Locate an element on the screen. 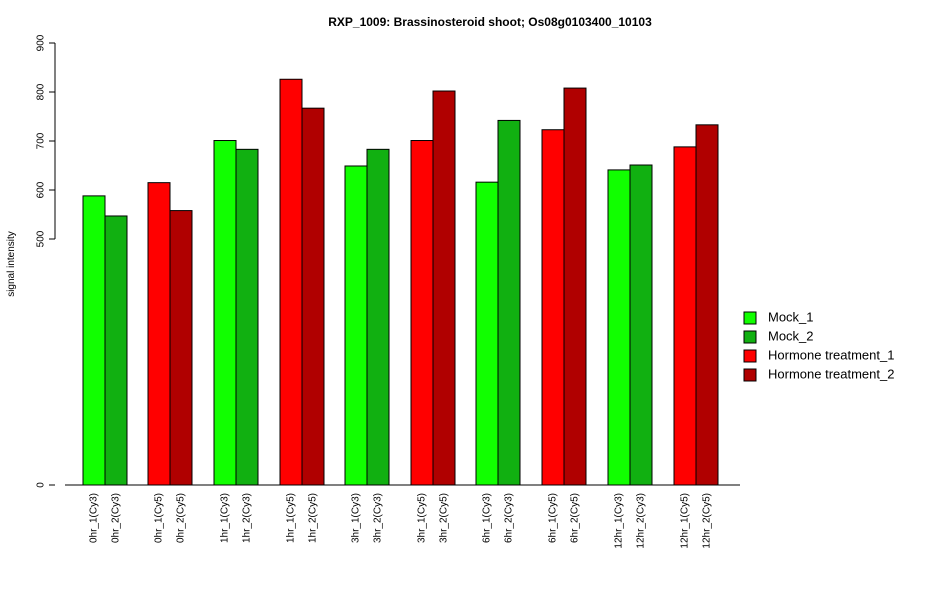 The image size is (950, 600). x-tick-label: 3hr_2(Cy3) is located at coordinates (378, 518).